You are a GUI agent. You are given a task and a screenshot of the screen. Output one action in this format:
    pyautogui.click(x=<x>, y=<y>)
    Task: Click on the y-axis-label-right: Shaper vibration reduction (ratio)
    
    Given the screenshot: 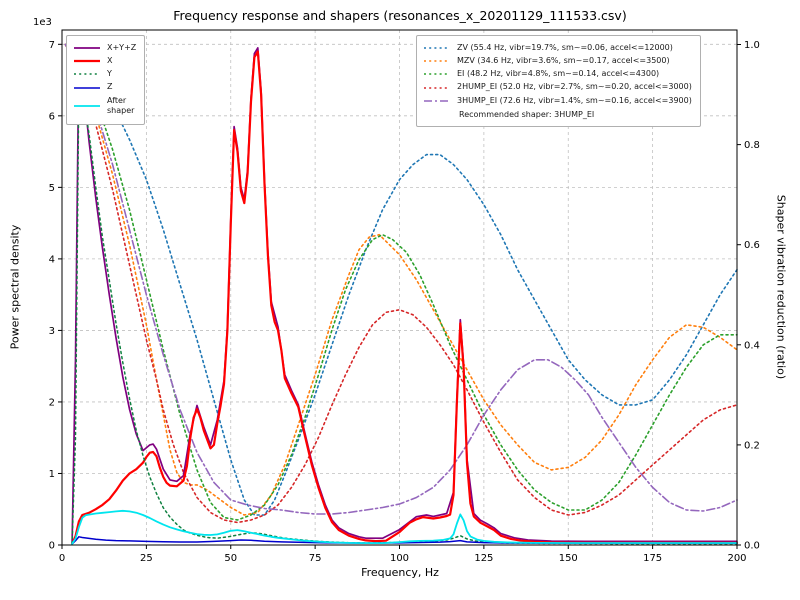 What is the action you would take?
    pyautogui.click(x=781, y=287)
    